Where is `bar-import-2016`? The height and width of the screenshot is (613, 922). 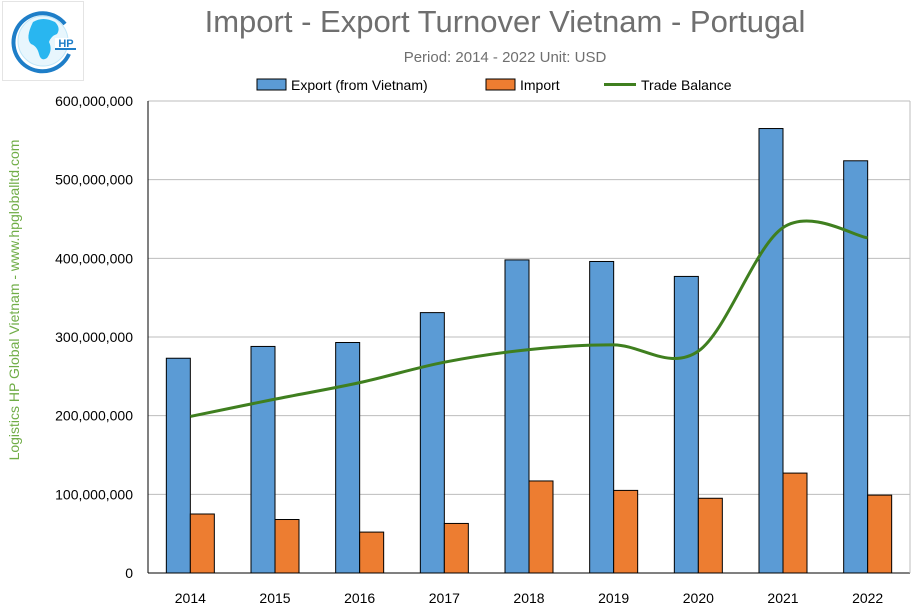
bar-import-2016 is located at coordinates (372, 552).